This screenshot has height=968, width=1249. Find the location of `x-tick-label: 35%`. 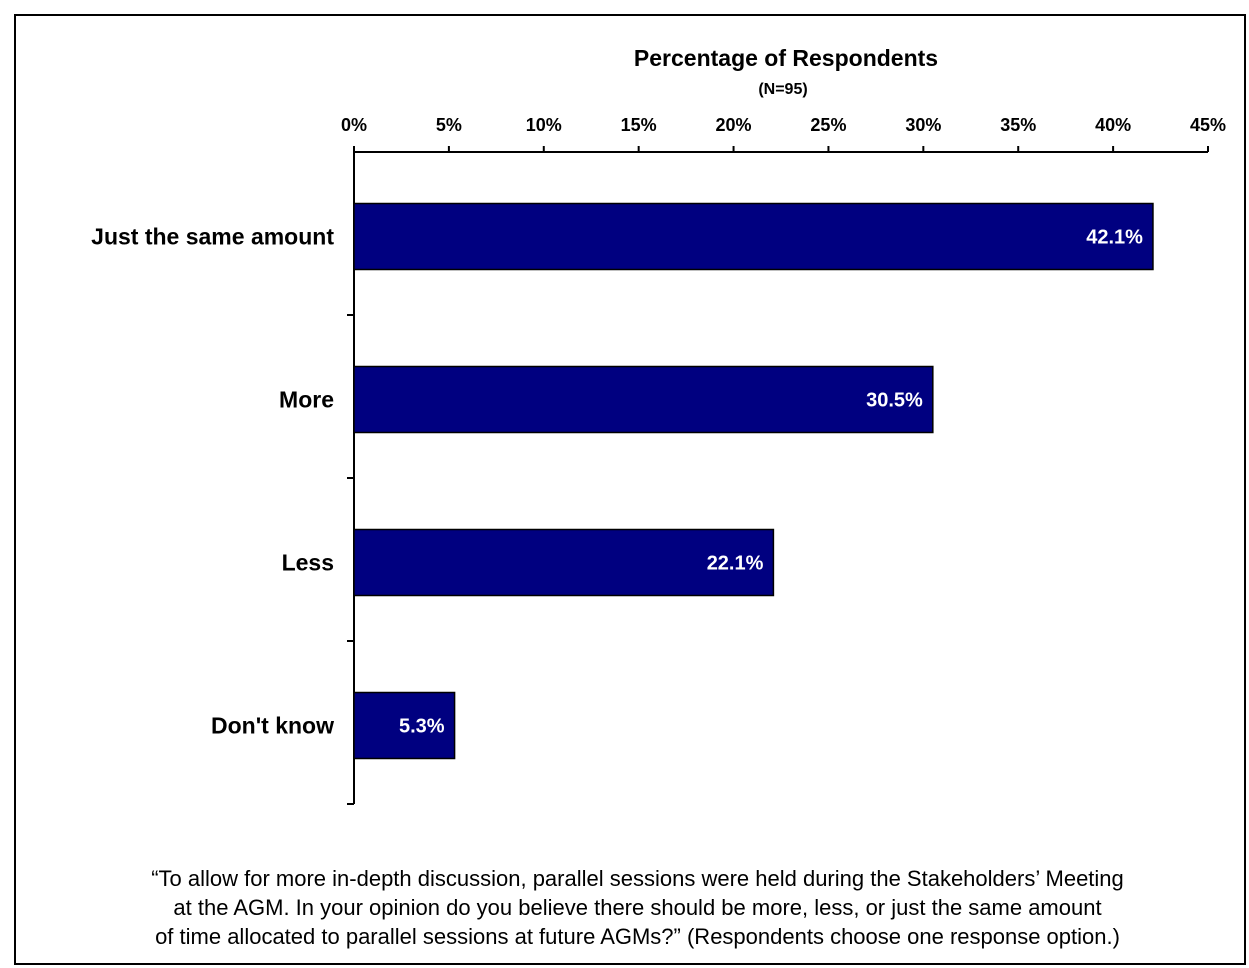

x-tick-label: 35% is located at coordinates (1018, 125).